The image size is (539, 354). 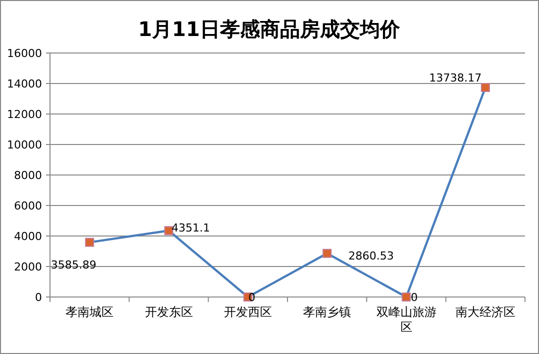 I want to click on data-label: 13738.17, so click(x=455, y=77).